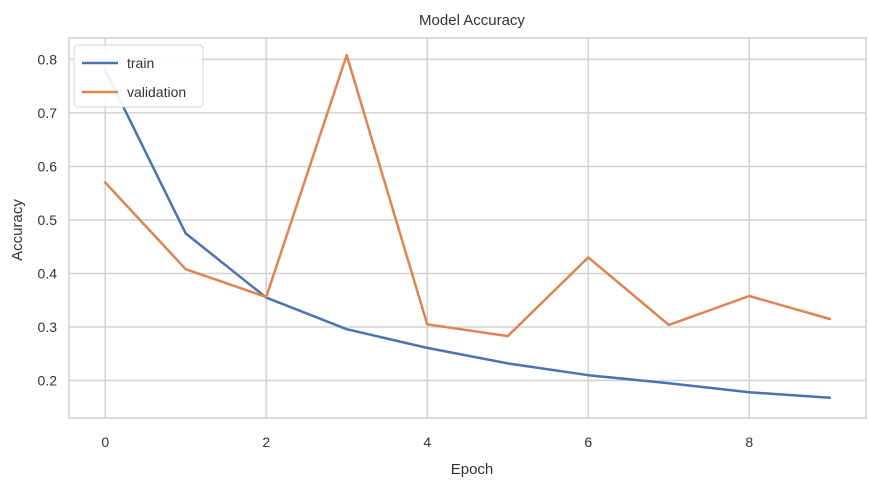 This screenshot has height=488, width=869. Describe the element at coordinates (48, 381) in the screenshot. I see `y-tick-label: 0.2` at that location.